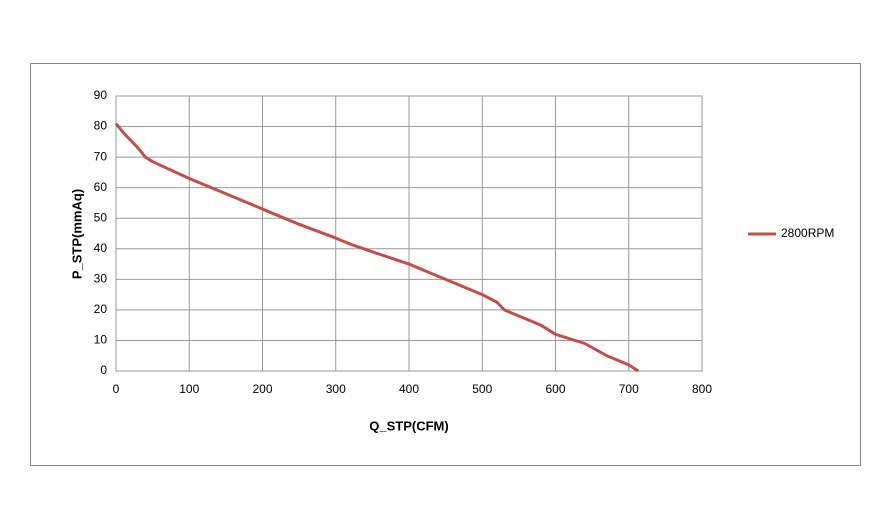  I want to click on x-tick-label: 500, so click(482, 389).